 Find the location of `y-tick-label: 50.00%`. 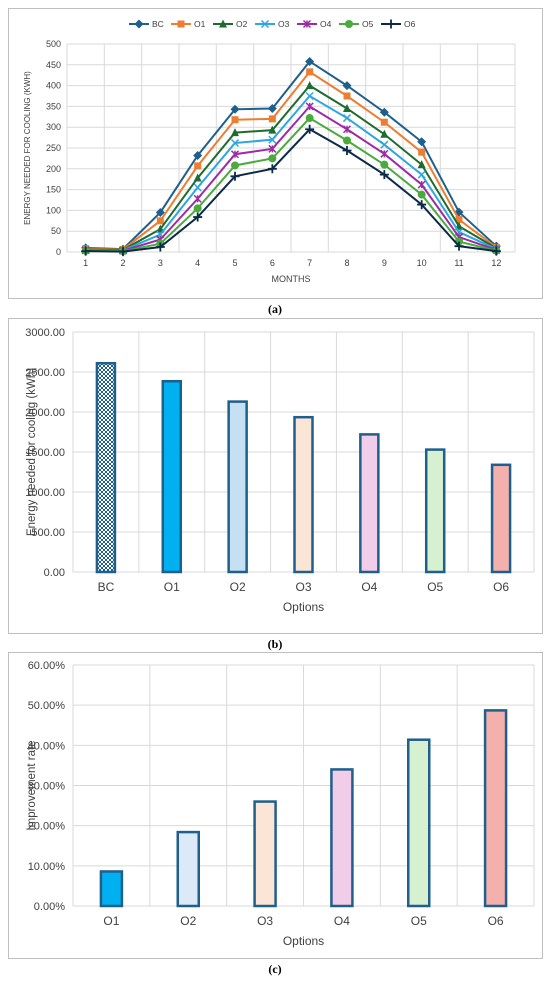

y-tick-label: 50.00% is located at coordinates (47, 706).